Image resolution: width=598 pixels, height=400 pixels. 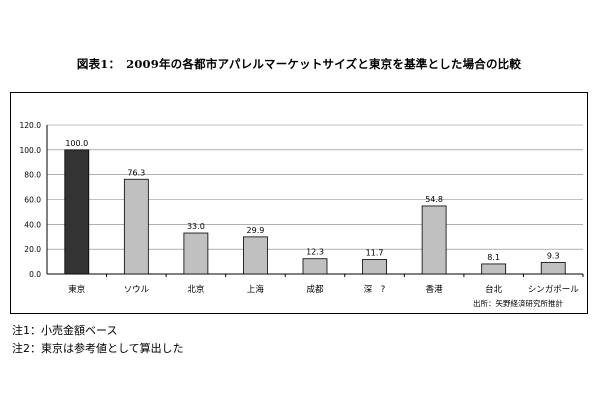 What do you see at coordinates (518, 303) in the screenshot?
I see `source-note: 出所：矢野経済研究所推計` at bounding box center [518, 303].